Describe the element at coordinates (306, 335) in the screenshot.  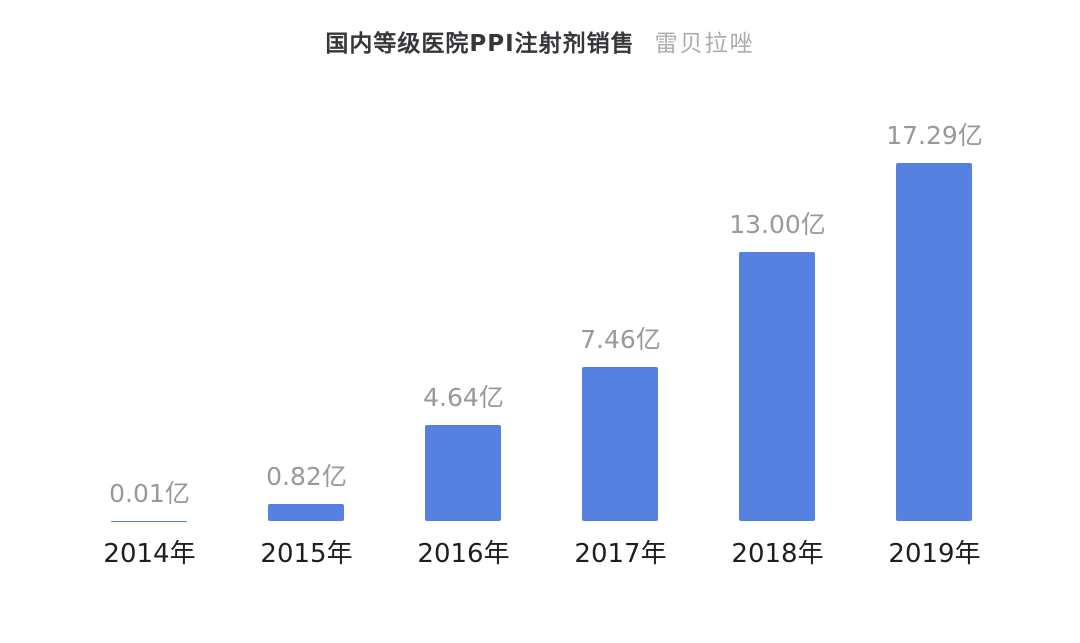
I see `bar-column-2015: 0.82亿 2015年` at that location.